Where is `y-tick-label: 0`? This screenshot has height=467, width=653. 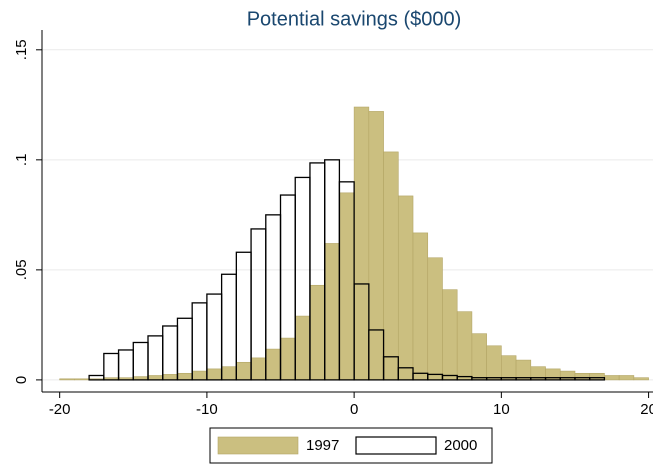 y-tick-label: 0 is located at coordinates (21, 380).